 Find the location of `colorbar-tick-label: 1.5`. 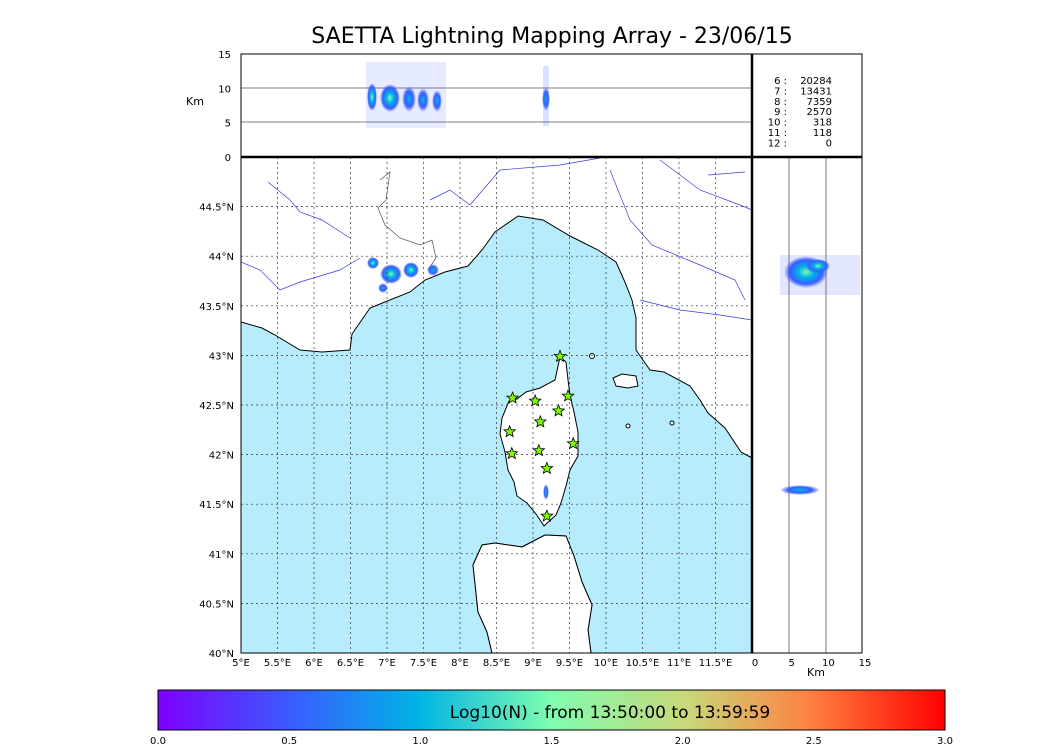

colorbar-tick-label: 1.5 is located at coordinates (552, 741).